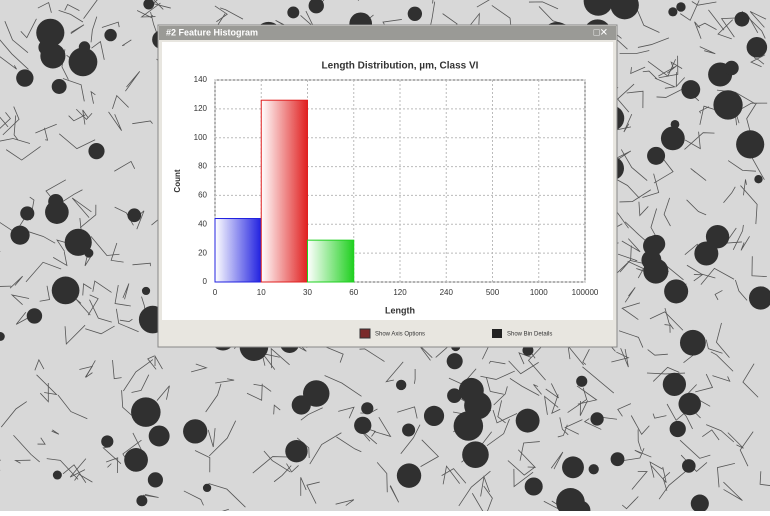 Image resolution: width=770 pixels, height=516 pixels. I want to click on x-tick-label: 10, so click(261, 292).